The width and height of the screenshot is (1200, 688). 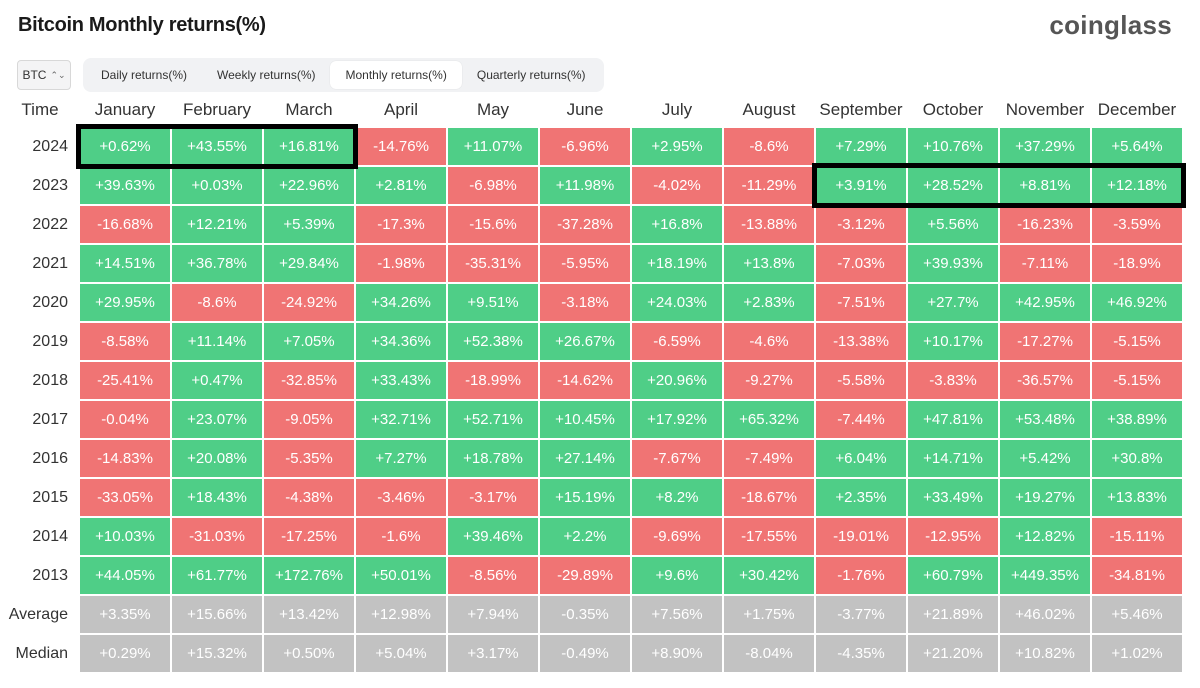 I want to click on return-cell: -6.96%, so click(x=585, y=146).